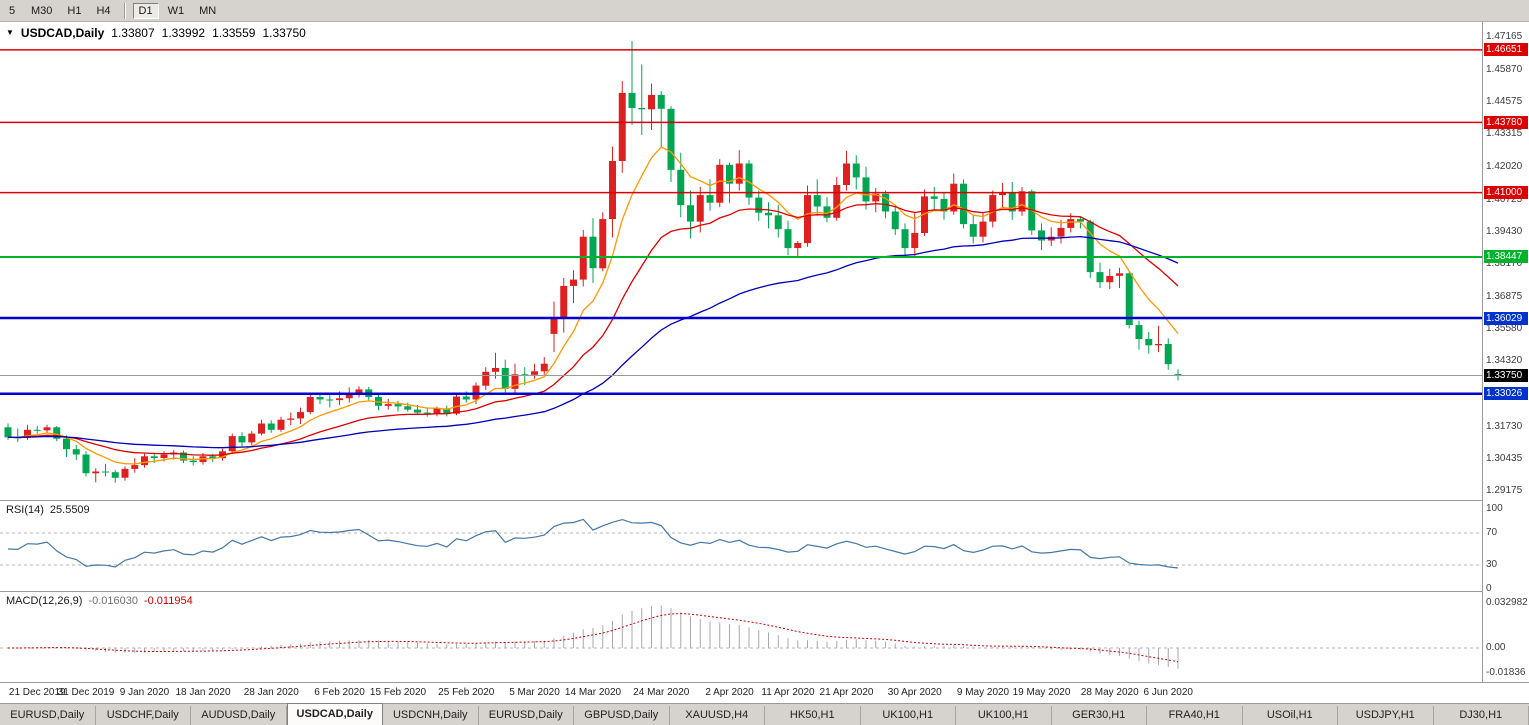  Describe the element at coordinates (168, 601) in the screenshot. I see `macd-signal-value: -0.011954` at that location.